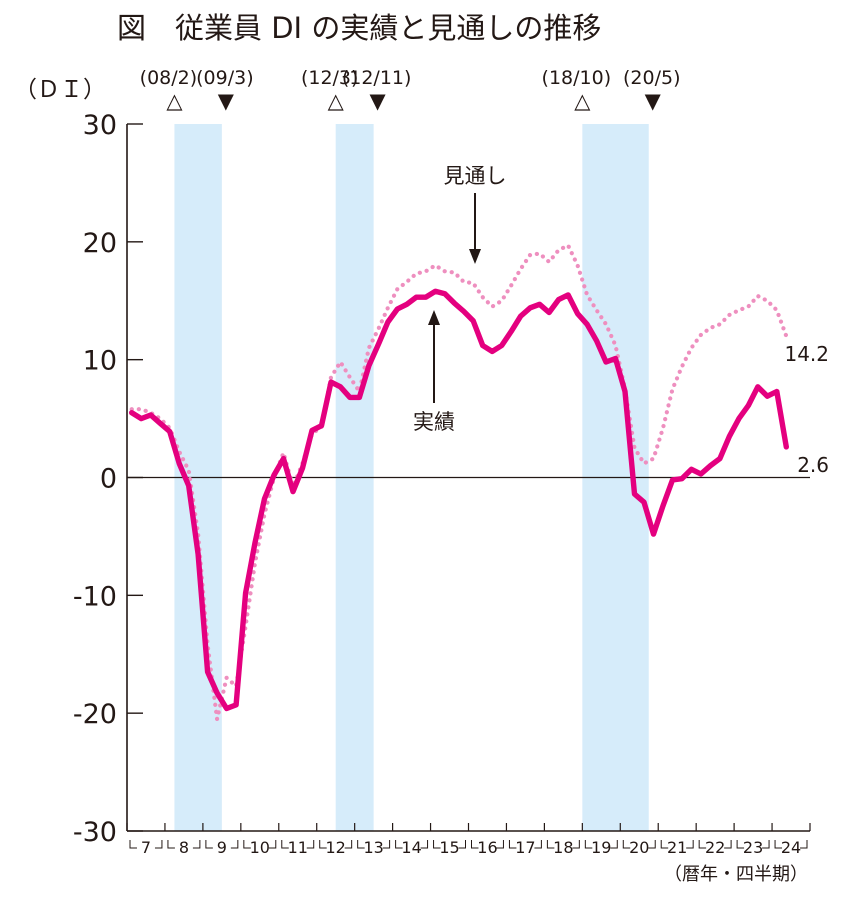 The width and height of the screenshot is (850, 899). What do you see at coordinates (100, 361) in the screenshot?
I see `y-tick-label: 10` at bounding box center [100, 361].